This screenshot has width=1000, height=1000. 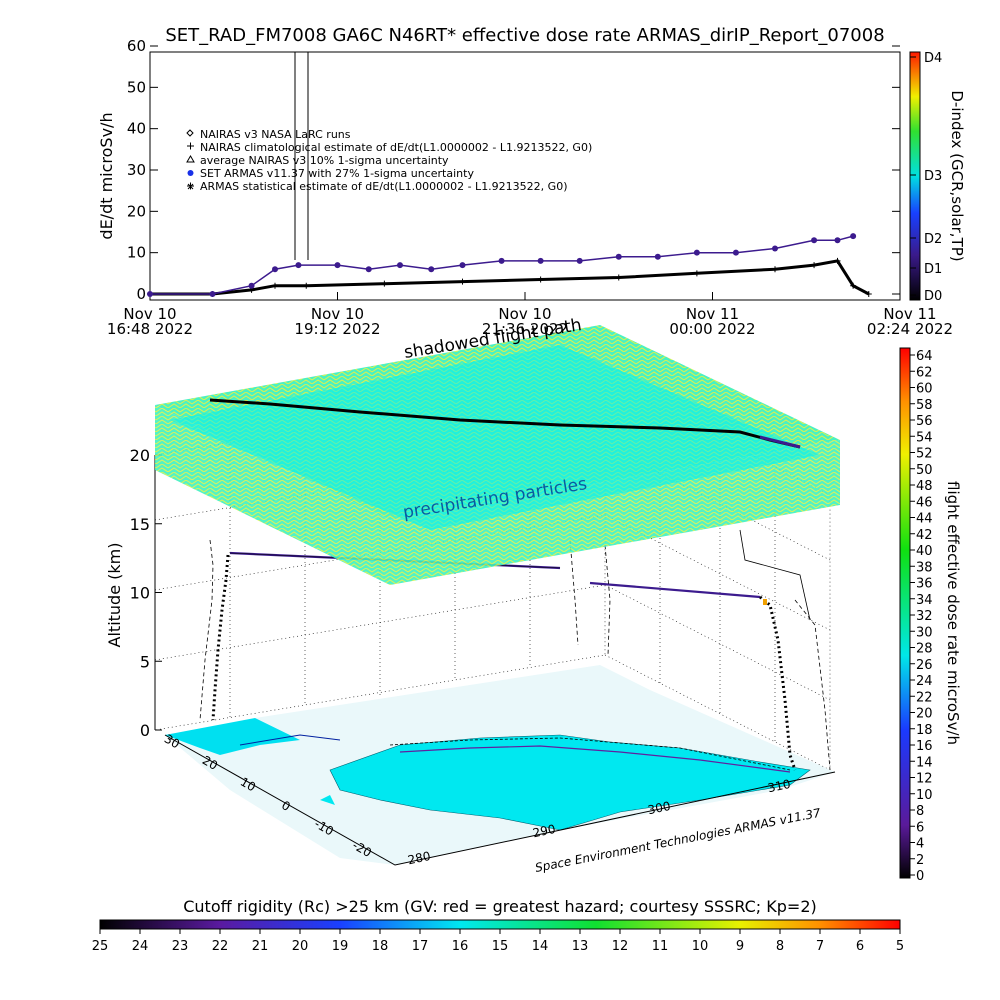 What do you see at coordinates (180, 946) in the screenshot?
I see `rc-tick-label: 23` at bounding box center [180, 946].